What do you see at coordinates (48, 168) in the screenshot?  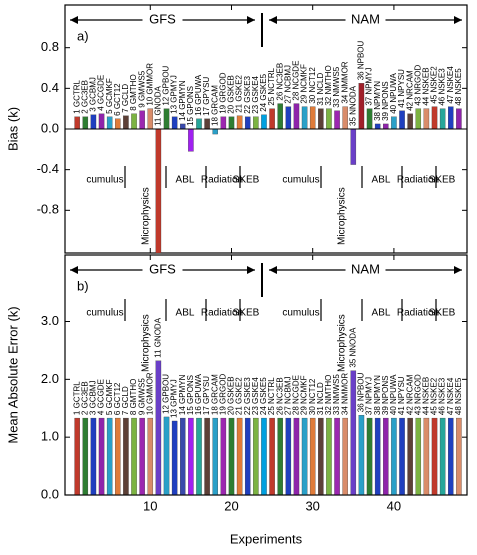 I see `y-tick-label: -0.4` at bounding box center [48, 168].